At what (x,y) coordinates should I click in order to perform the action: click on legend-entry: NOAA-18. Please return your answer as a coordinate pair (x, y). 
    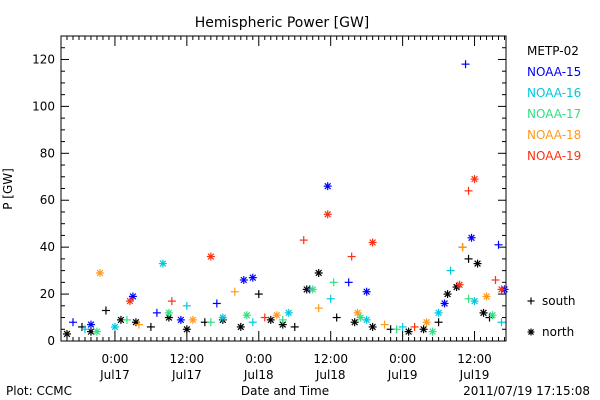
    Looking at the image, I should click on (554, 135).